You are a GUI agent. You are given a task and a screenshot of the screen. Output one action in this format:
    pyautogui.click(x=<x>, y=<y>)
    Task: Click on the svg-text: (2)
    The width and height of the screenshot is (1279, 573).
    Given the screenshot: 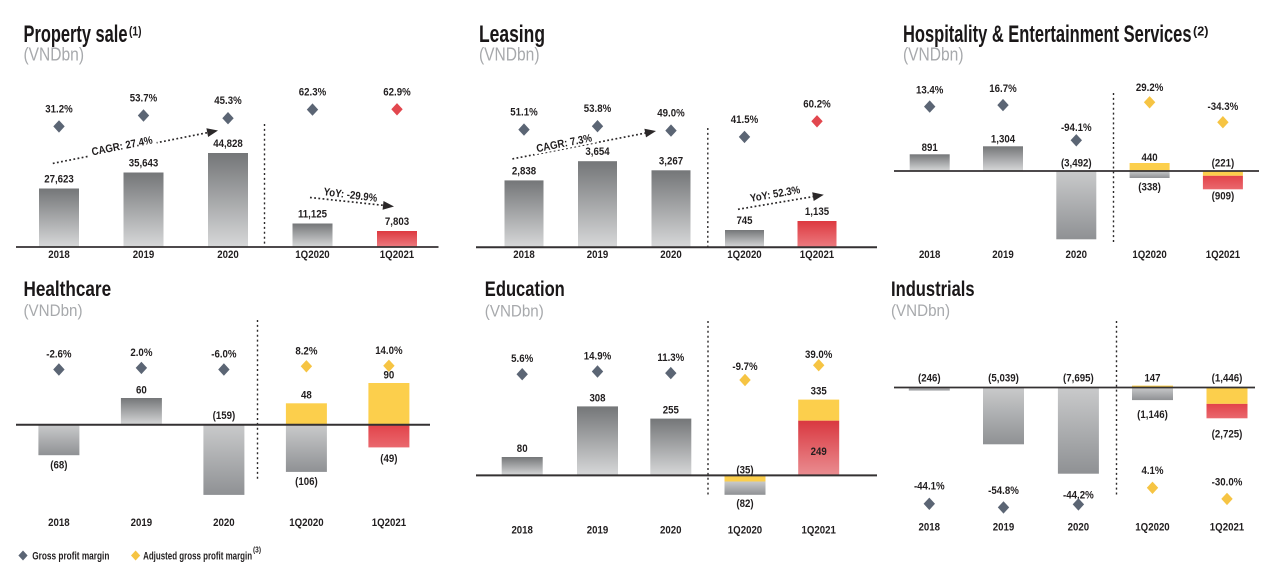 What is the action you would take?
    pyautogui.click(x=1200, y=30)
    